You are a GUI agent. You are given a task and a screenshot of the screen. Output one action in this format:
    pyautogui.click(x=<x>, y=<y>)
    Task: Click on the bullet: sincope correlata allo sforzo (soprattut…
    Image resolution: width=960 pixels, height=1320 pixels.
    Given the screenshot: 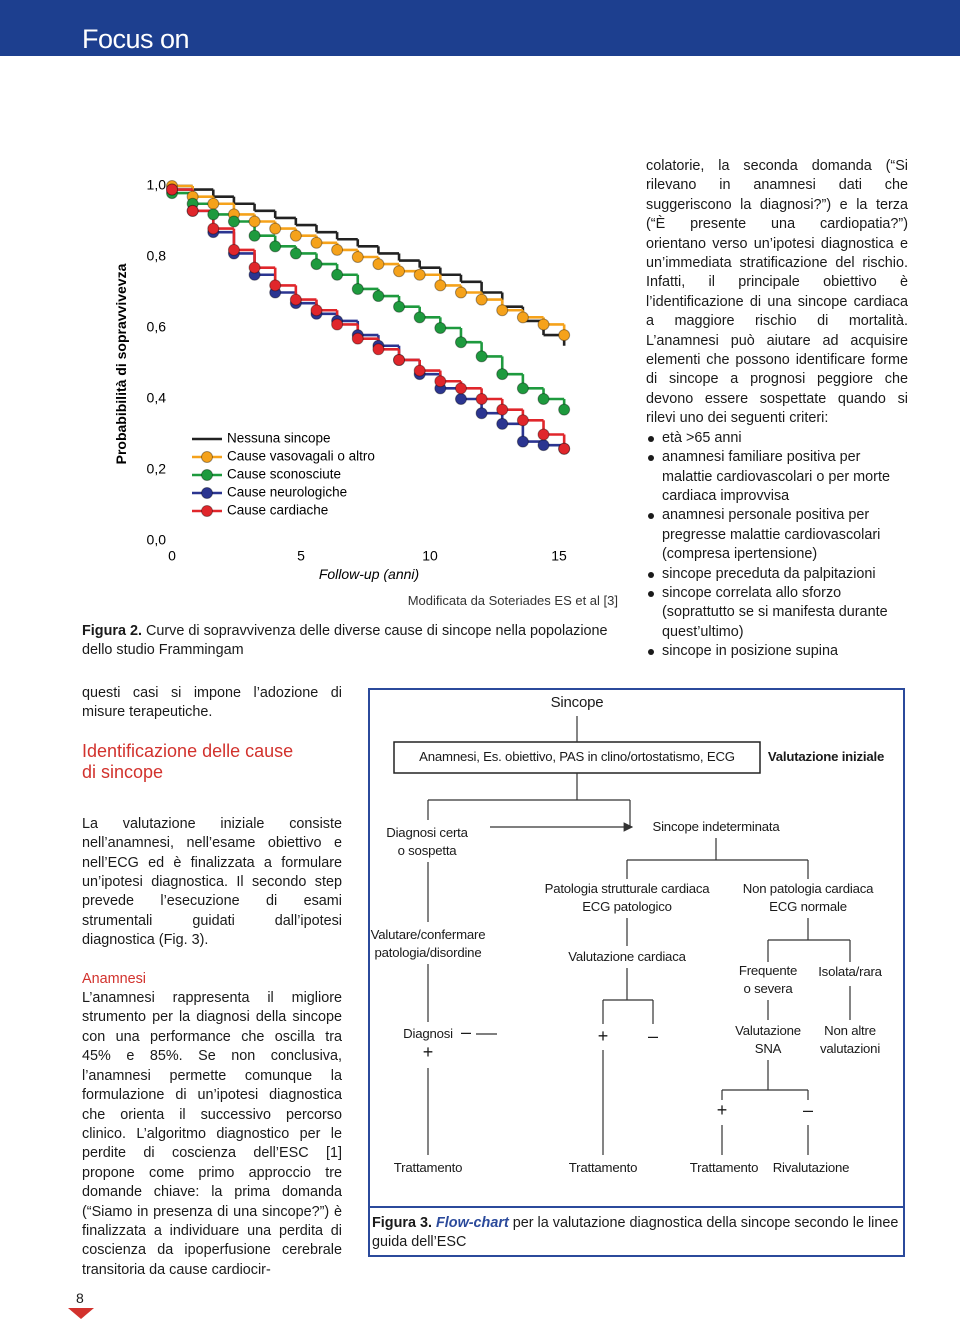 What is the action you would take?
    pyautogui.click(x=777, y=613)
    